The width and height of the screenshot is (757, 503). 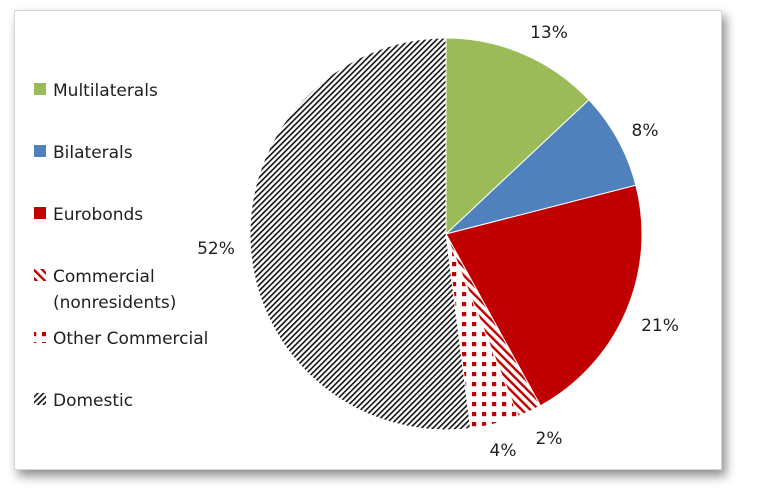 What do you see at coordinates (93, 401) in the screenshot?
I see `legend-label-domestic: Domestic` at bounding box center [93, 401].